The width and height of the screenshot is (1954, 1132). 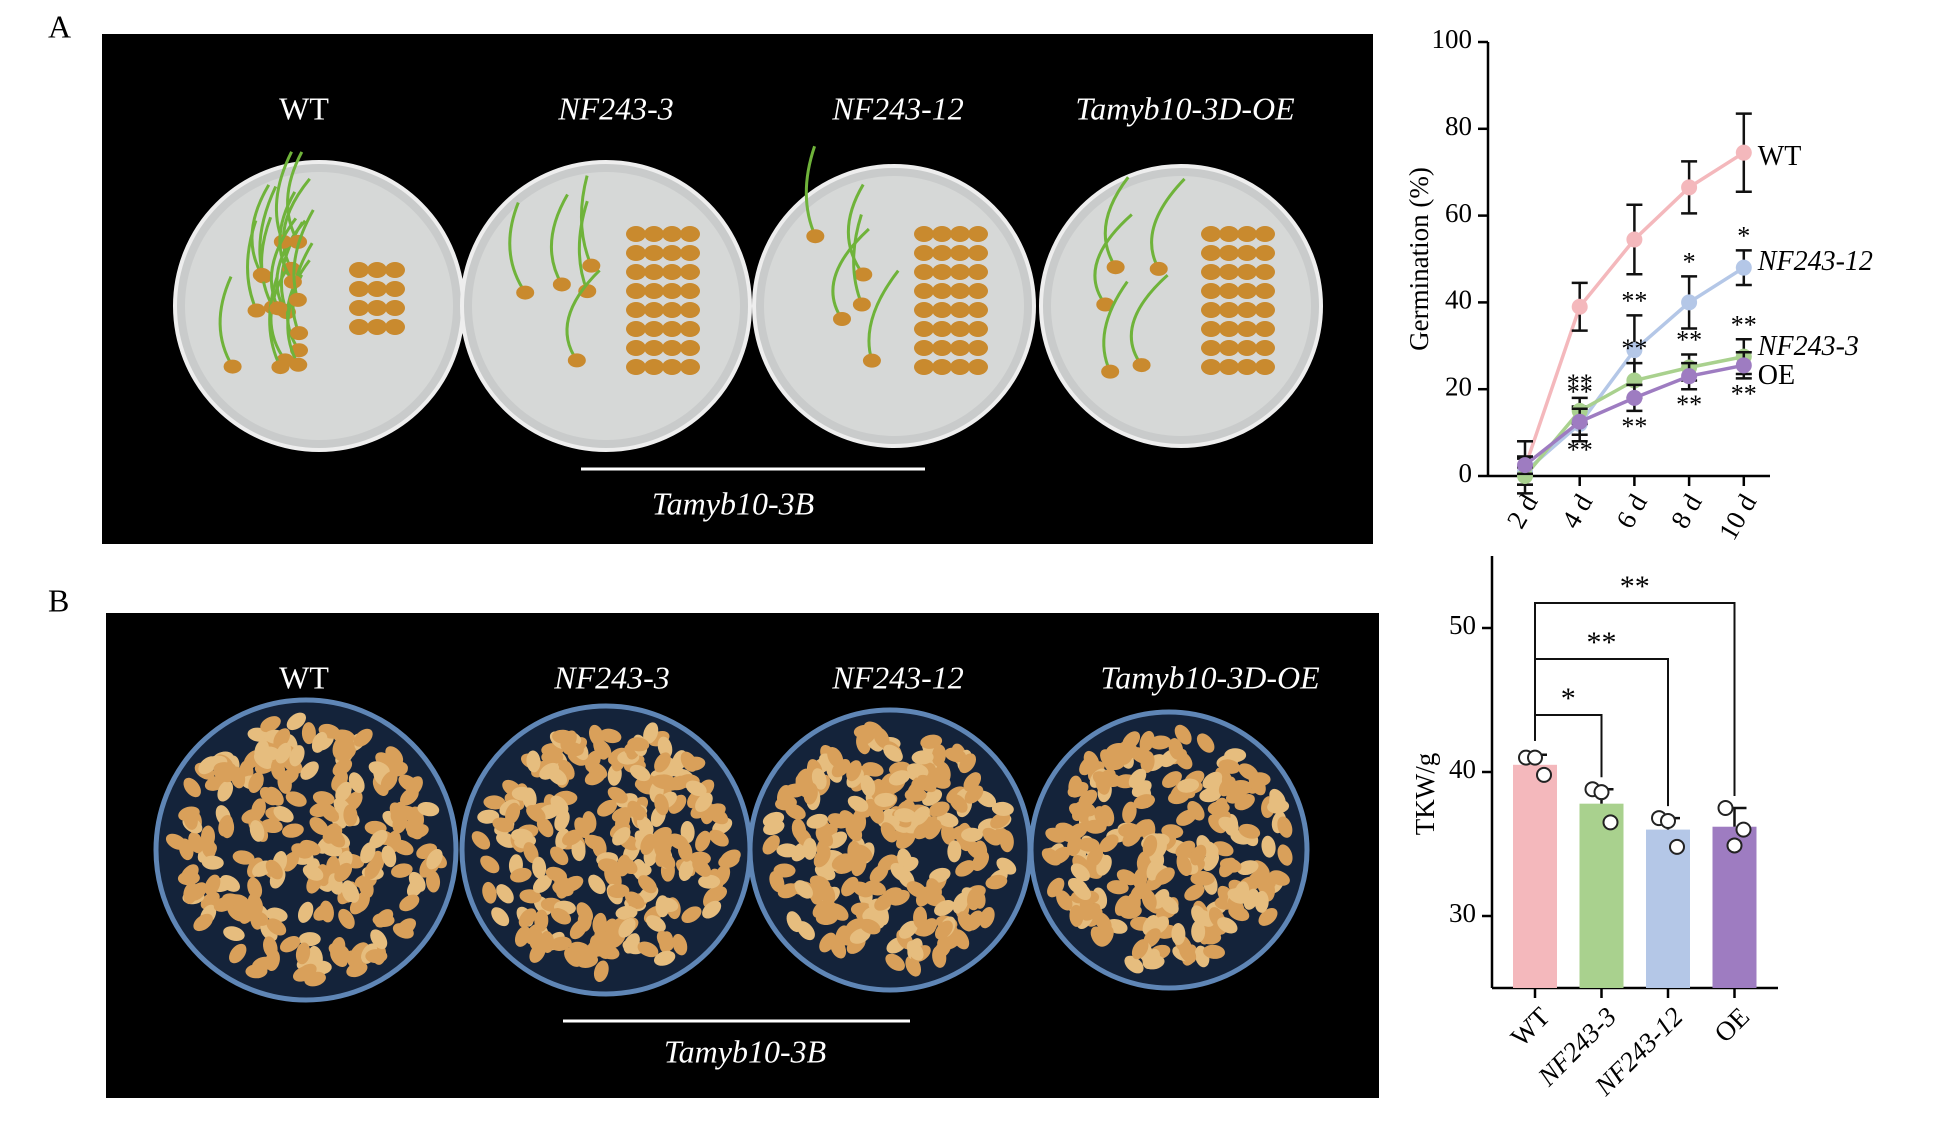 I want to click on x-tick-label: 10 d, so click(x=1738, y=517).